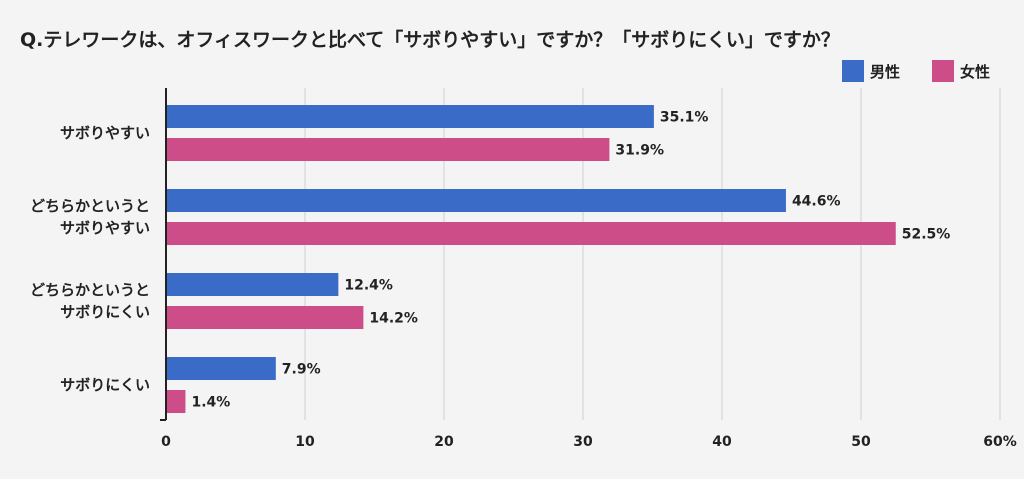 This screenshot has width=1024, height=479. Describe the element at coordinates (1000, 442) in the screenshot. I see `x-tick-label: 60%` at that location.